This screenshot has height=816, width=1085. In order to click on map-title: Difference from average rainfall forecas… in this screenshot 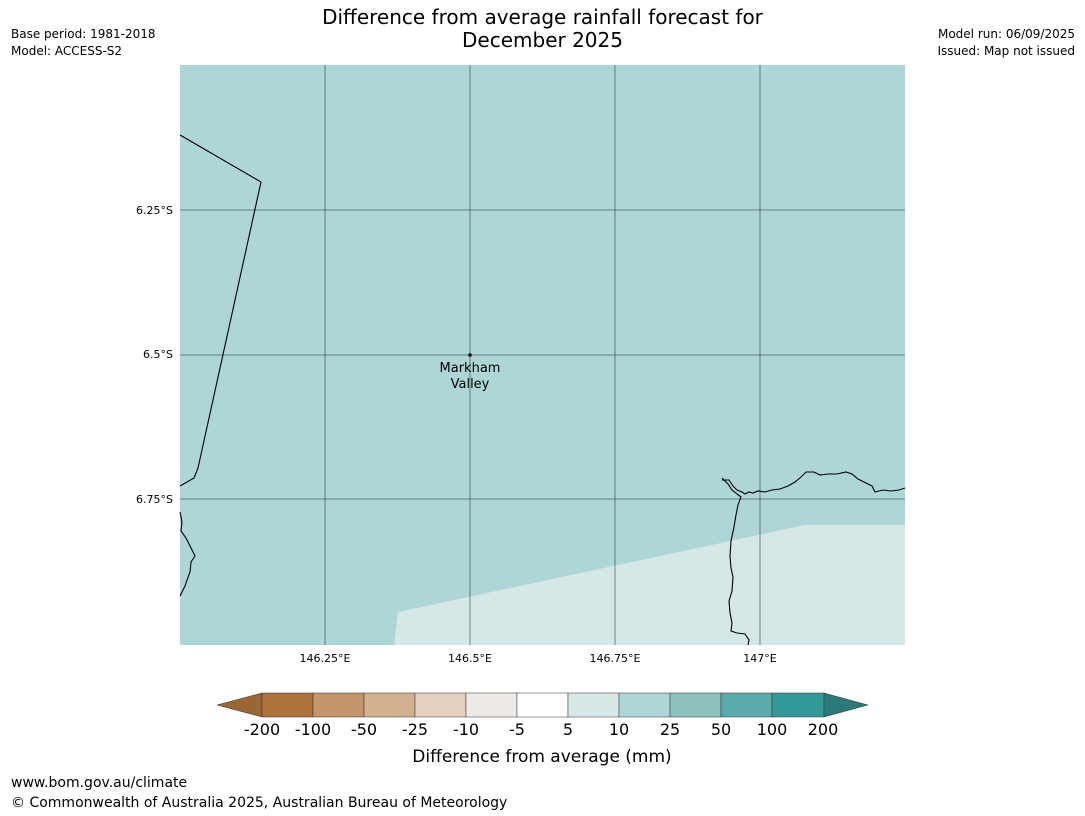, I will do `click(542, 29)`.